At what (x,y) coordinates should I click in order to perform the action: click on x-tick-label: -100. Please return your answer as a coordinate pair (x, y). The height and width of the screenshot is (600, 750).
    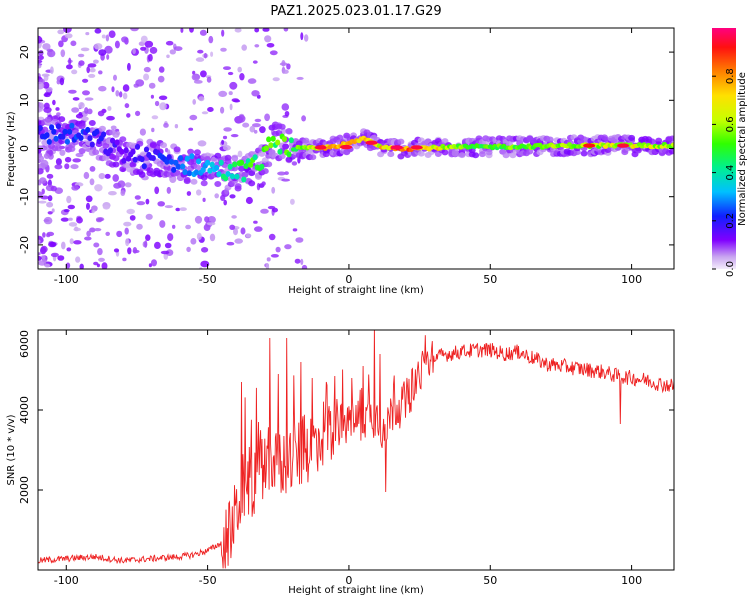
    Looking at the image, I should click on (66, 279).